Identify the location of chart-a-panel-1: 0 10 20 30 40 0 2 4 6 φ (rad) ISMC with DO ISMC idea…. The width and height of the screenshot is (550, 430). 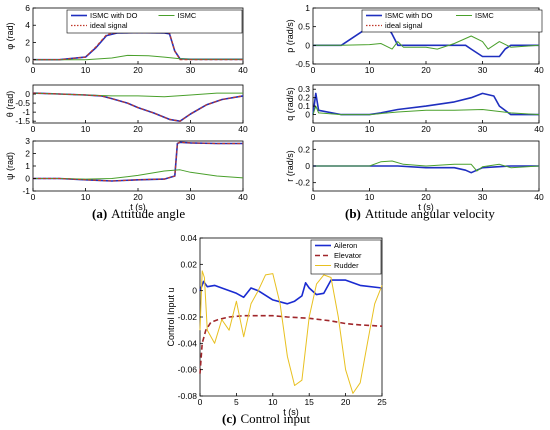
(126, 39).